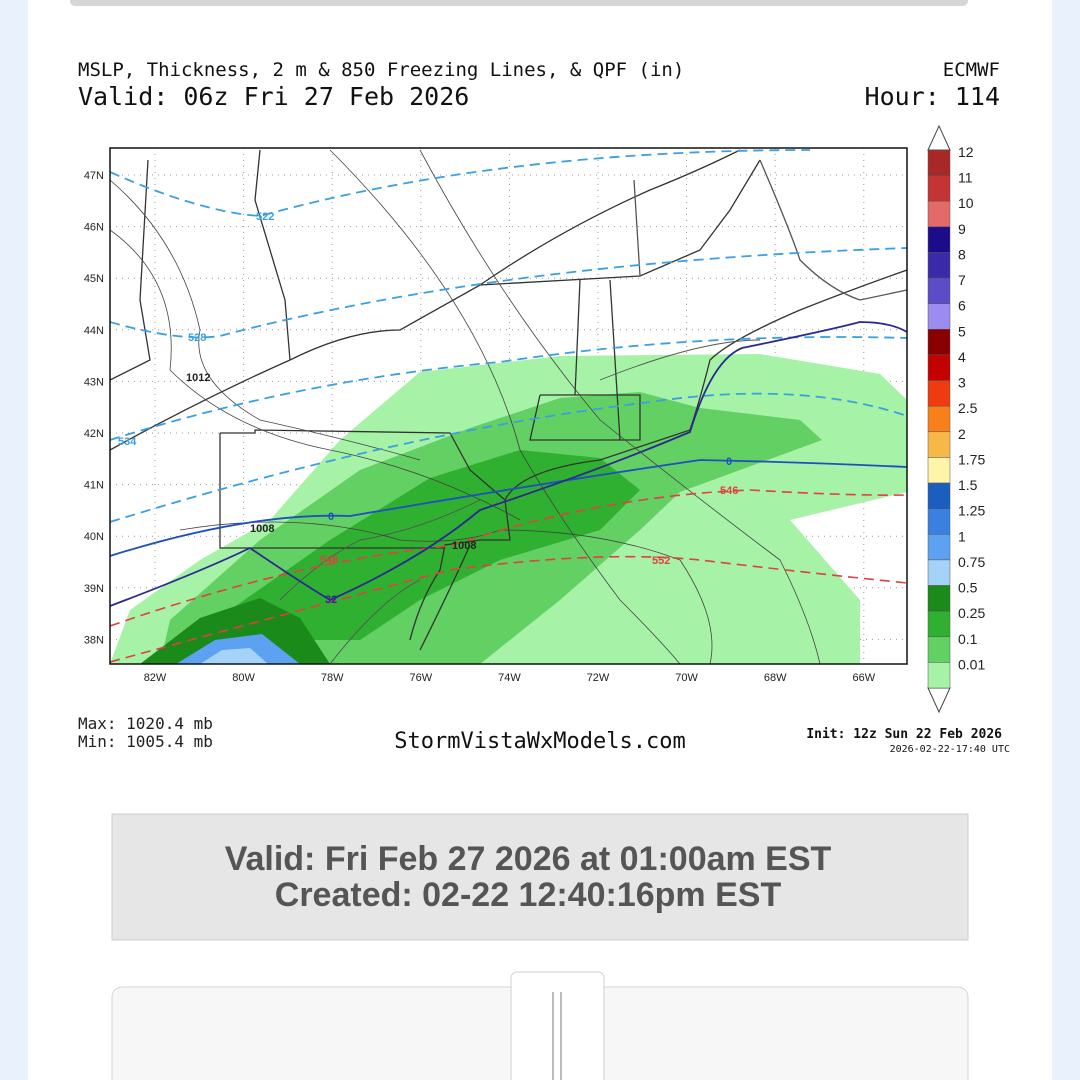  I want to click on lon-label: 82W, so click(155, 678).